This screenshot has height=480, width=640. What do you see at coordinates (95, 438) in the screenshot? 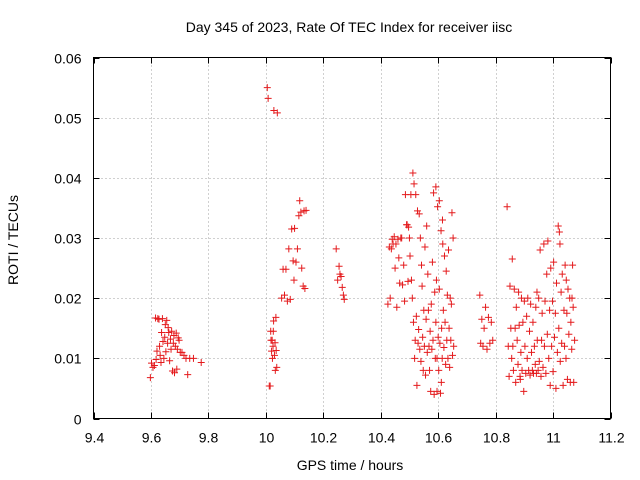
I see `x-tick-label: 9.4` at bounding box center [95, 438].